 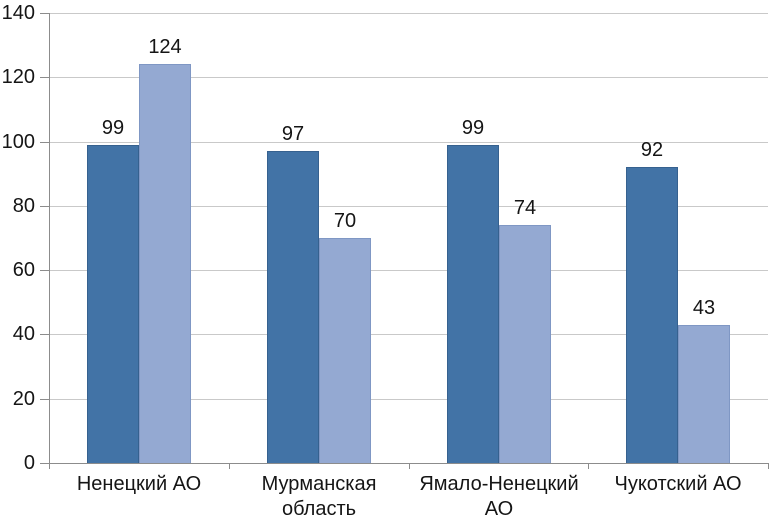 I want to click on bar-value-label: 74, so click(x=525, y=208).